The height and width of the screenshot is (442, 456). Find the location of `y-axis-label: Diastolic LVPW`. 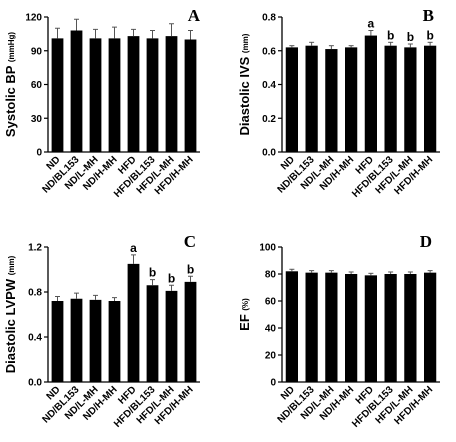

y-axis-label: Diastolic LVPW is located at coordinates (10, 324).